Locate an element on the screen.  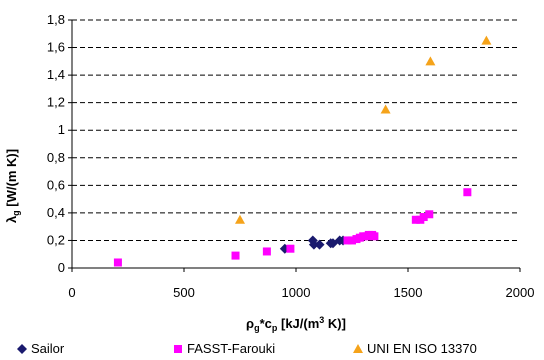
legend: Sailor FASST-Farouki UNI EN ISO 13370 is located at coordinates (247, 348).